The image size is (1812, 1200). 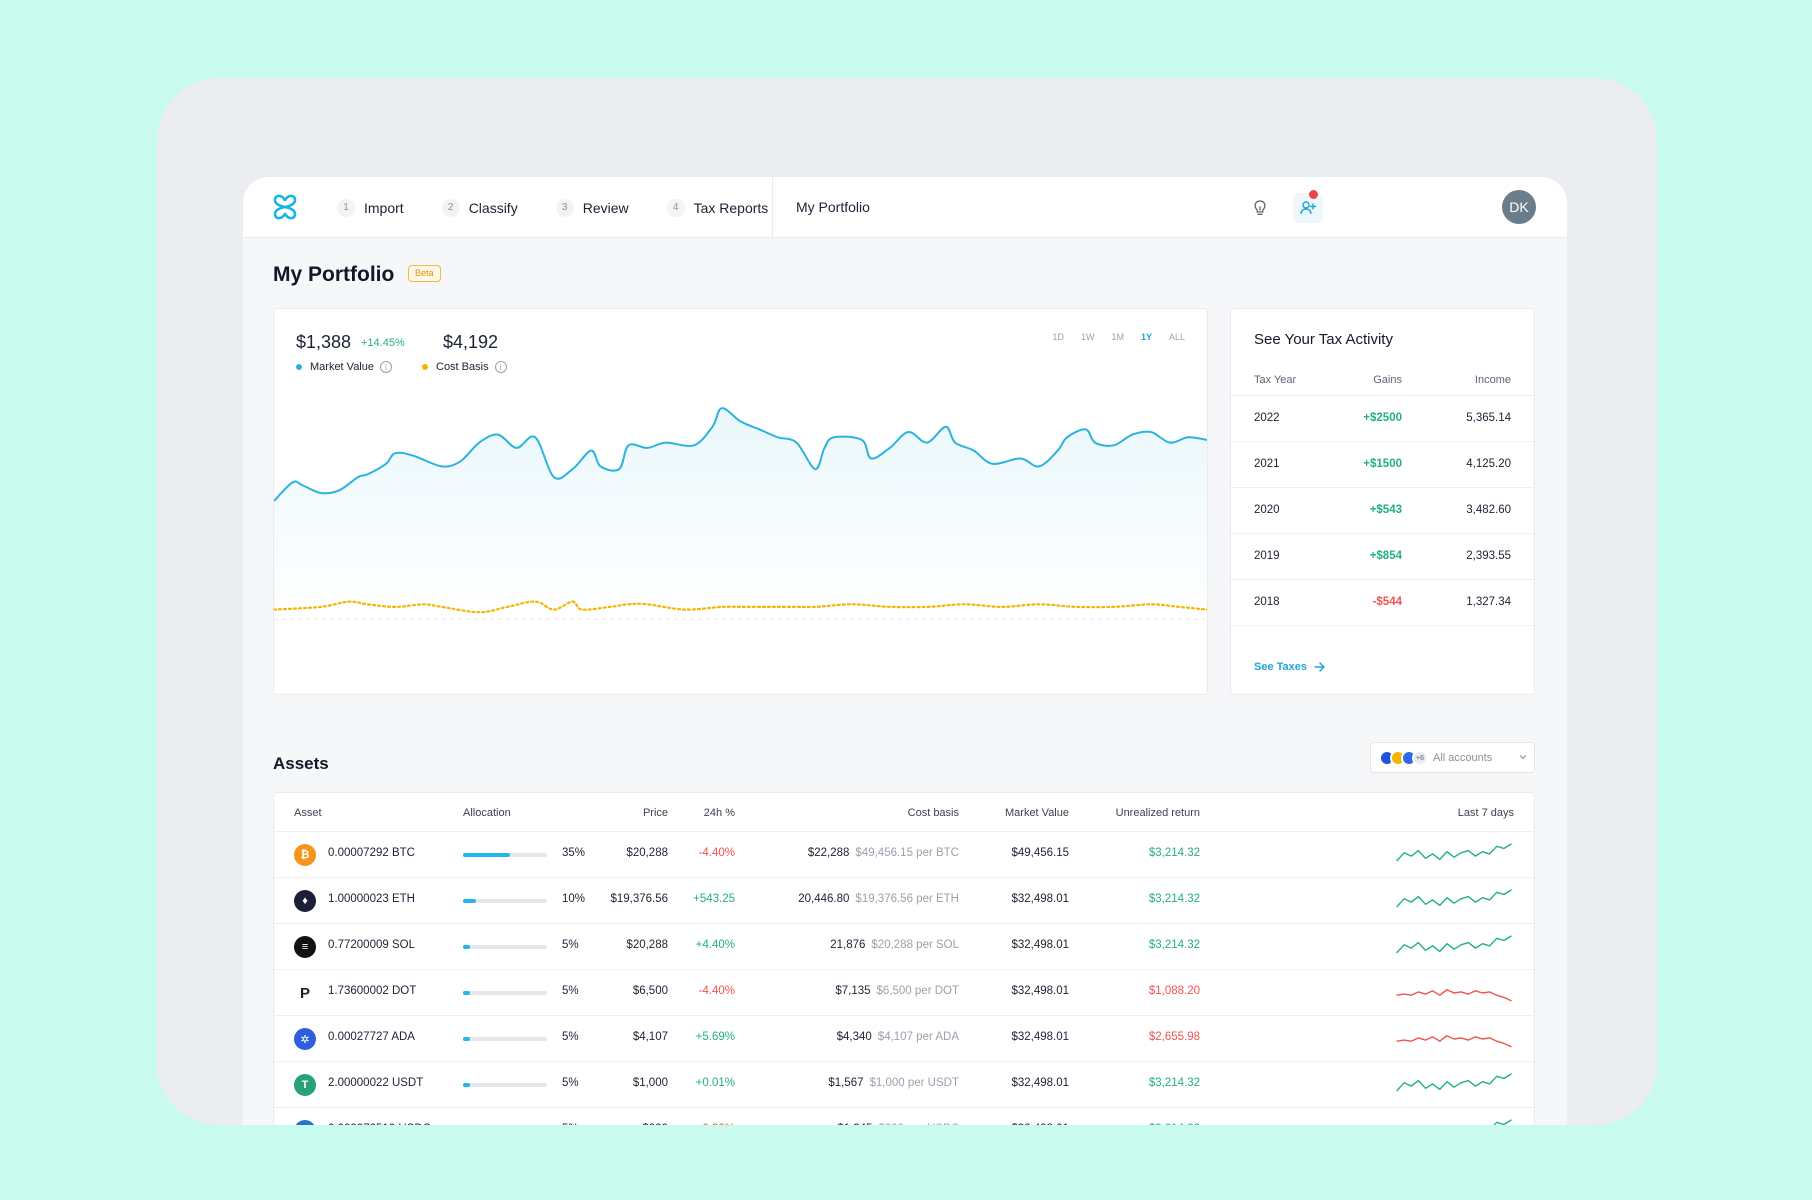 What do you see at coordinates (740, 513) in the screenshot?
I see `portfolio-line-chart` at bounding box center [740, 513].